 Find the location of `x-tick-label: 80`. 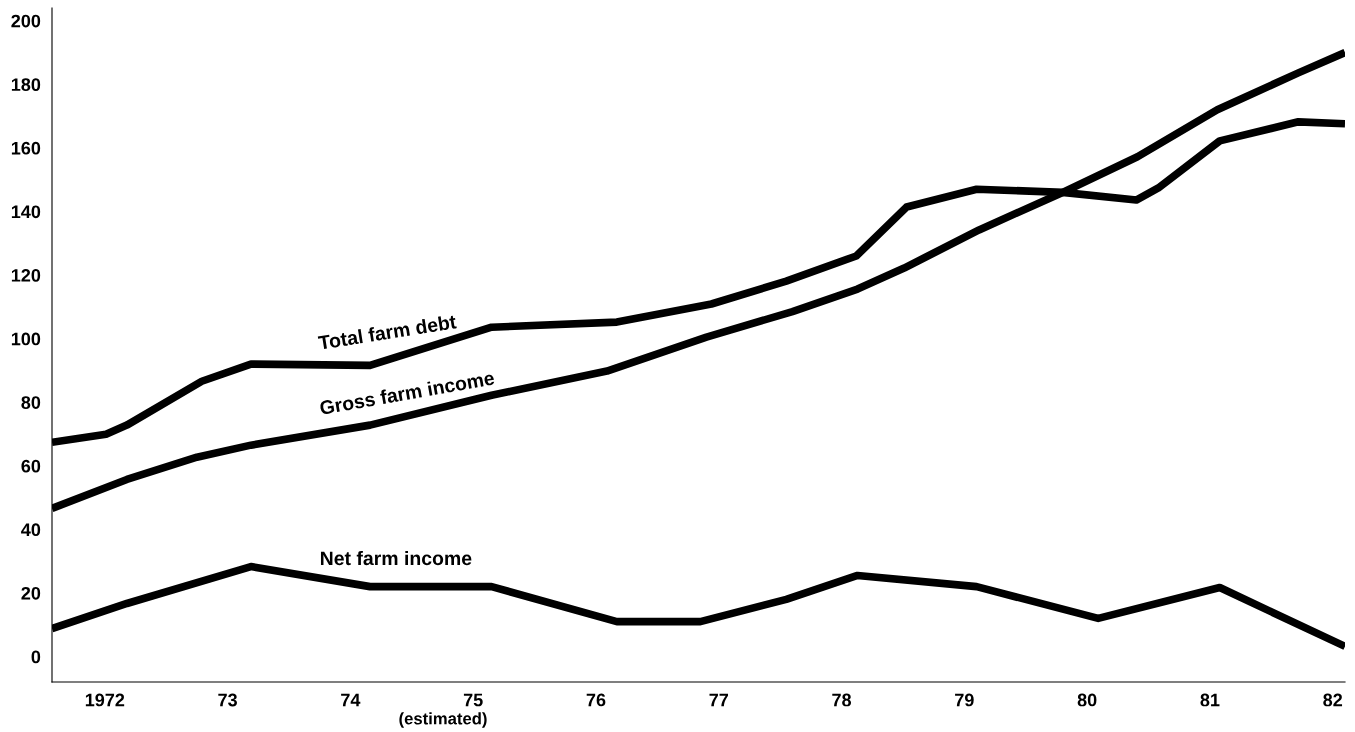

x-tick-label: 80 is located at coordinates (1087, 700).